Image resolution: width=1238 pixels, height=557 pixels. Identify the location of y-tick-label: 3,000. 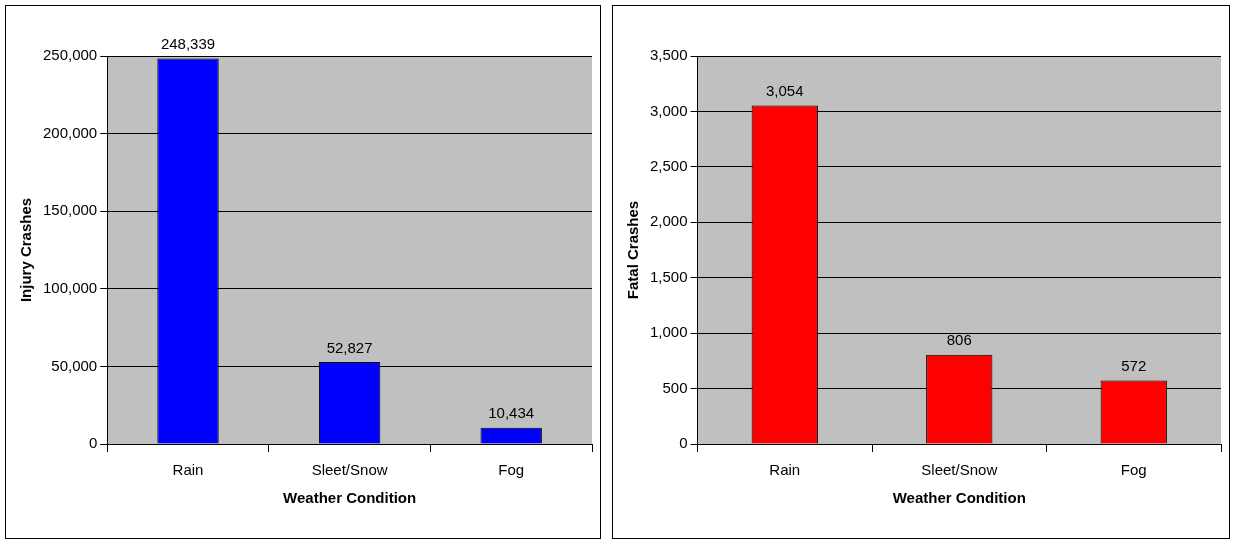
(668, 110).